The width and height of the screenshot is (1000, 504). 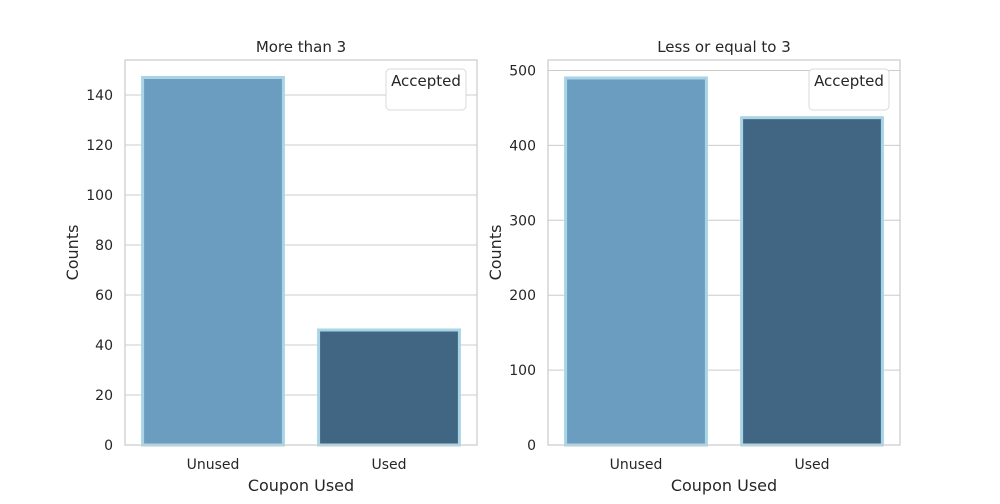 What do you see at coordinates (522, 221) in the screenshot?
I see `y-tick-label: 300` at bounding box center [522, 221].